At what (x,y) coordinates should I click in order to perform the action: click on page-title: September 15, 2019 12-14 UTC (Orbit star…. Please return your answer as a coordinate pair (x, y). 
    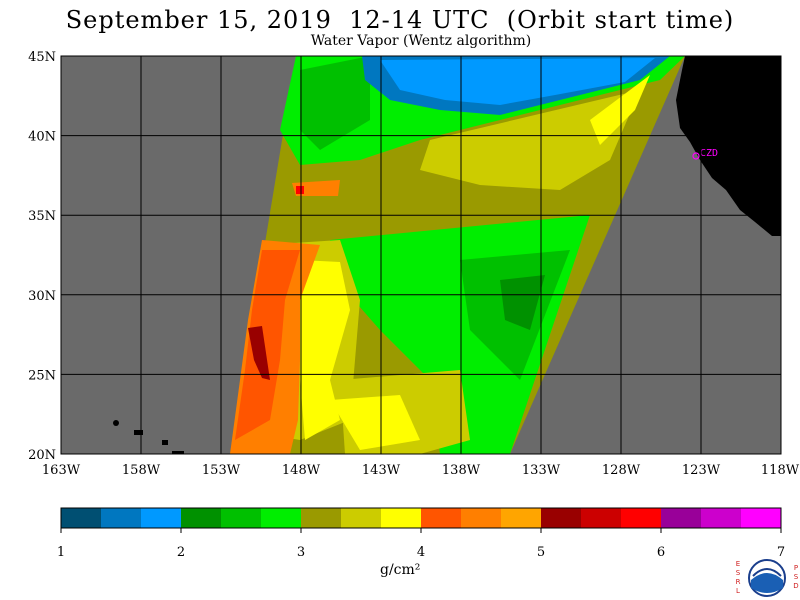
    Looking at the image, I should click on (400, 20).